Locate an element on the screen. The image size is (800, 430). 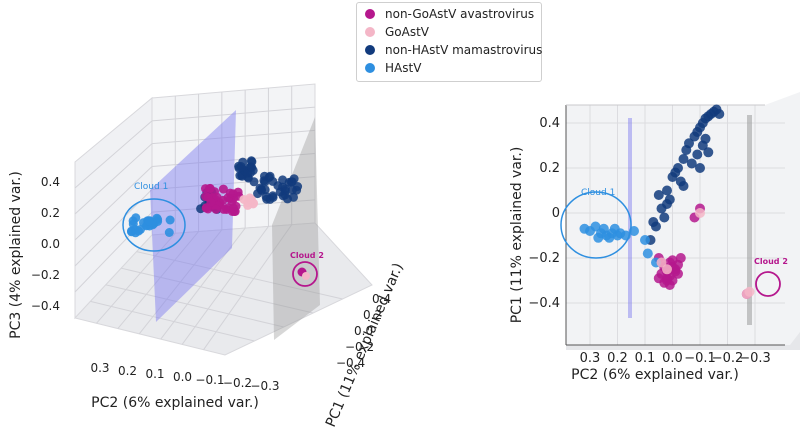
x-tick-label: −0.3 is located at coordinates (755, 358).